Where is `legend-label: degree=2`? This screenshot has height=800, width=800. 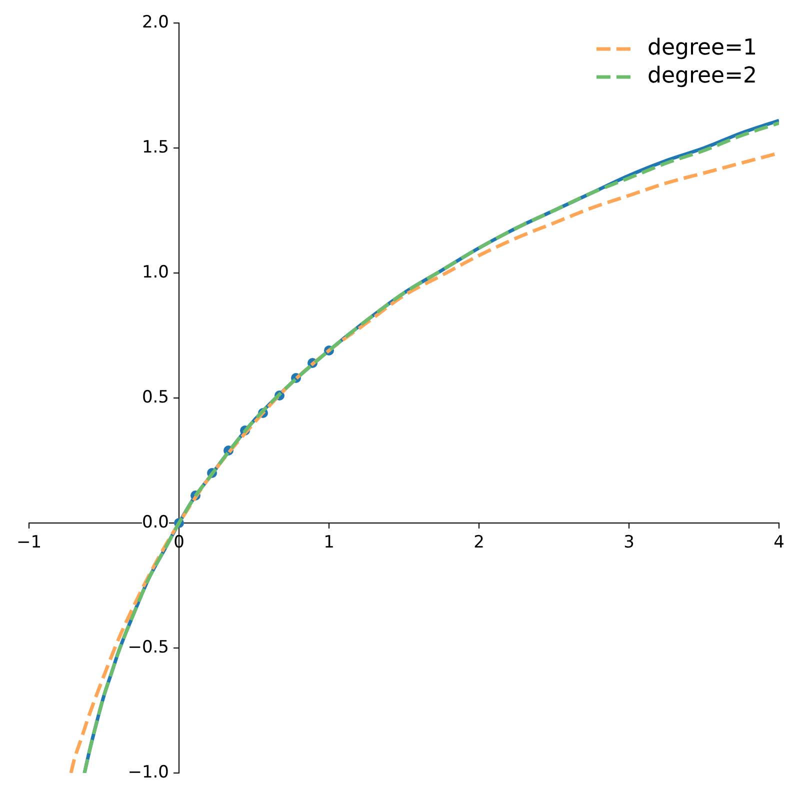
legend-label: degree=2 is located at coordinates (702, 76).